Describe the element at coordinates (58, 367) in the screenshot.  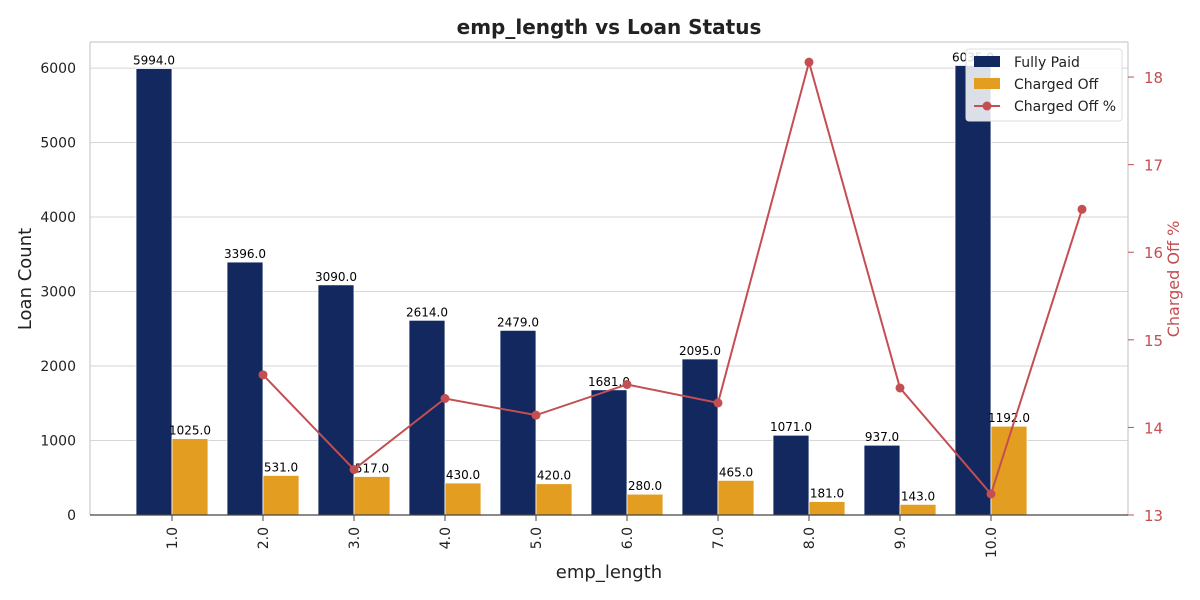
I see `y-tick-label: 2000` at that location.